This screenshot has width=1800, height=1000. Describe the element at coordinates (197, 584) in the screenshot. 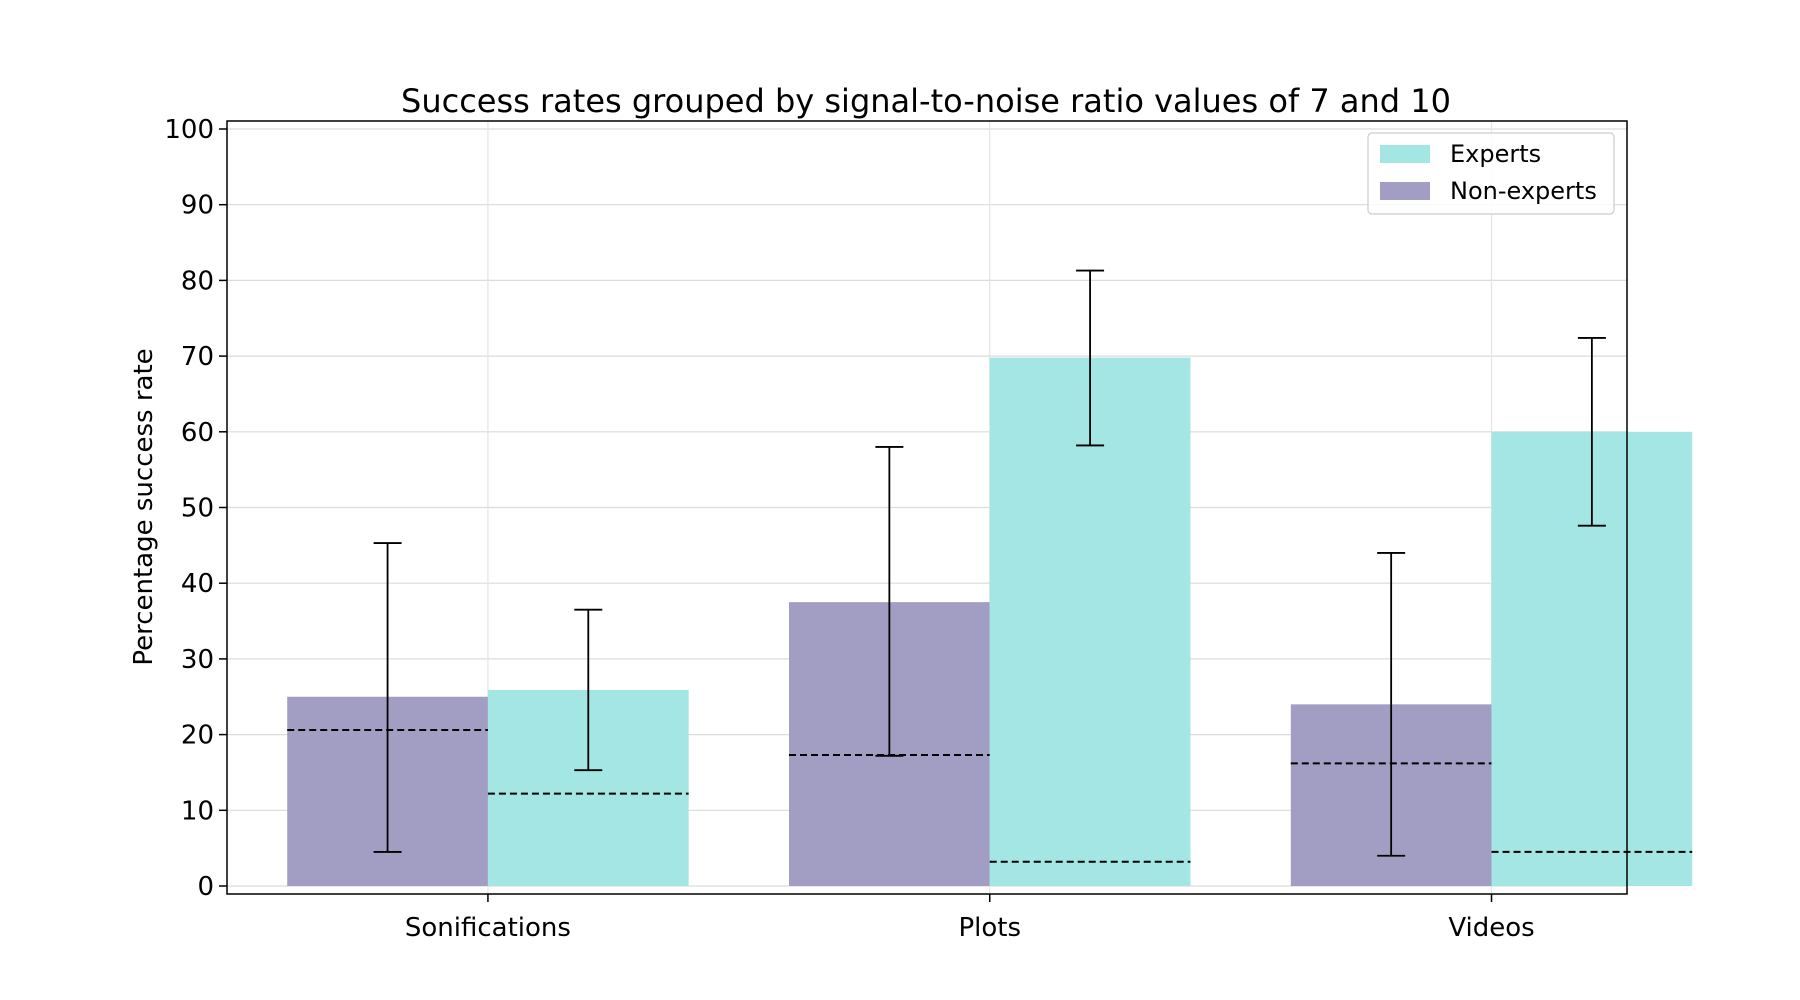

I see `y-tick-label: 40` at that location.